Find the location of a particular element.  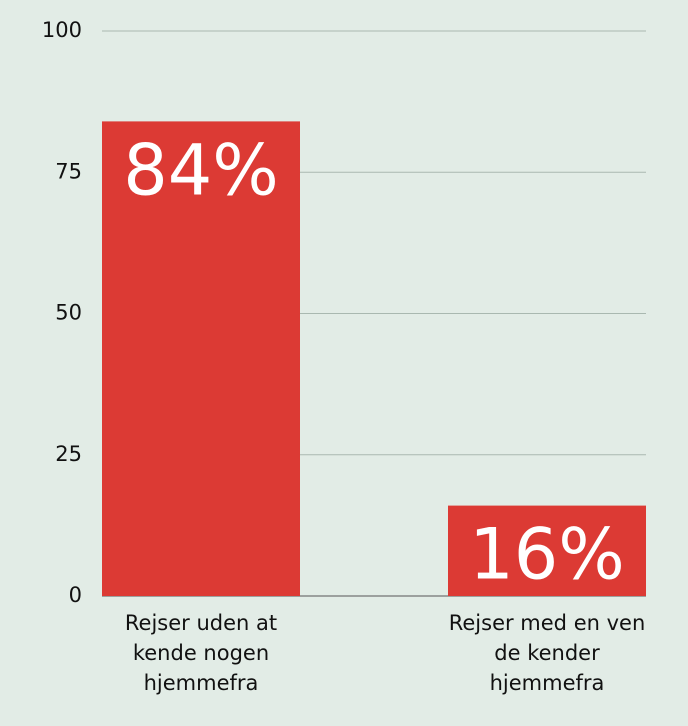

y-tick-label: 25 is located at coordinates (68, 454).